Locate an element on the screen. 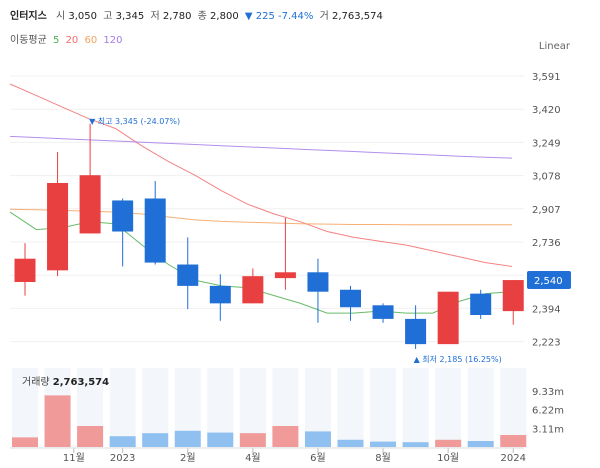 This screenshot has width=600, height=468. x-tick-label: 8월 is located at coordinates (383, 458).